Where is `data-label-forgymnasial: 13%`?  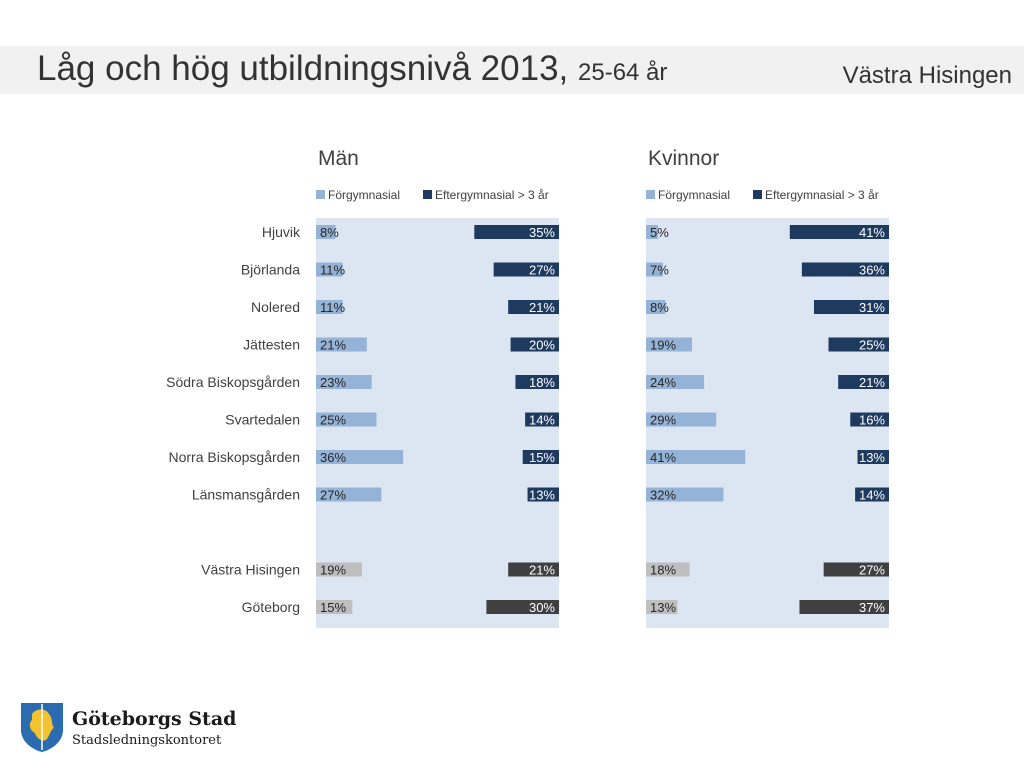
data-label-forgymnasial: 13% is located at coordinates (663, 607).